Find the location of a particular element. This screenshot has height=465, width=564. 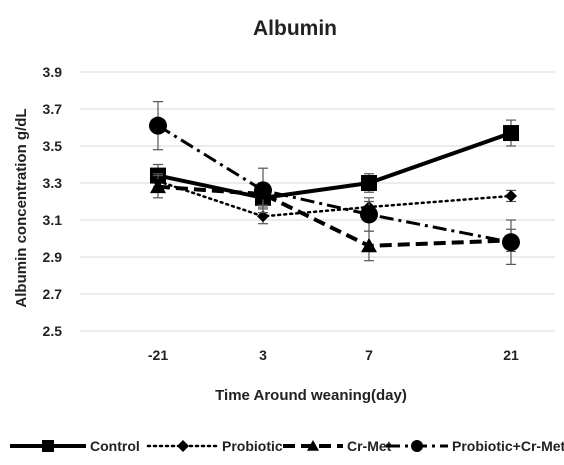

x-axis-label: Time Around weaning(day) is located at coordinates (311, 395).